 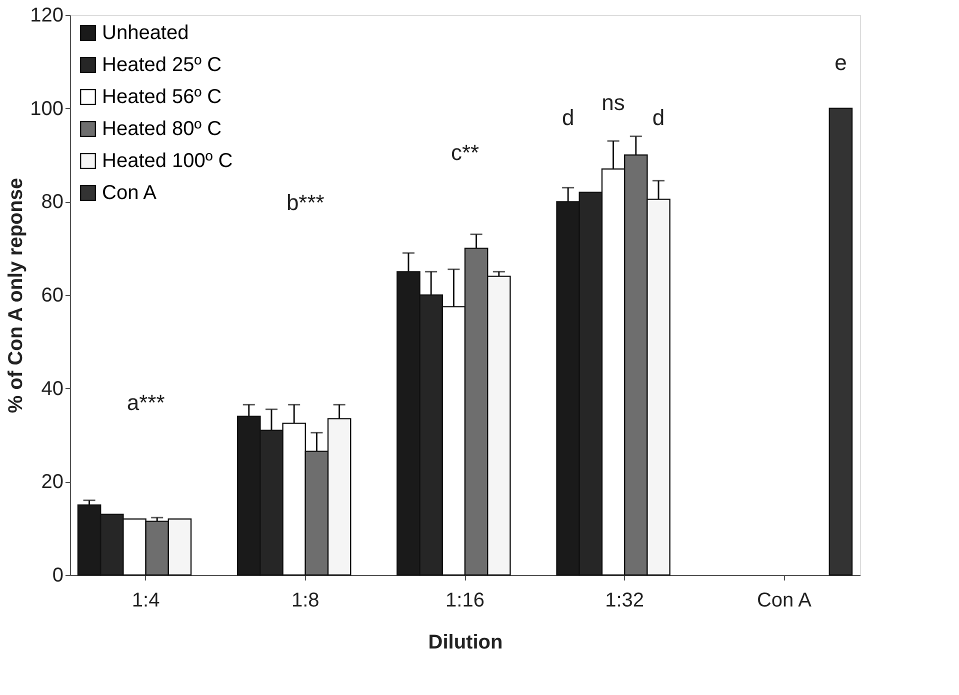 What do you see at coordinates (305, 202) in the screenshot?
I see `annotation: b***` at bounding box center [305, 202].